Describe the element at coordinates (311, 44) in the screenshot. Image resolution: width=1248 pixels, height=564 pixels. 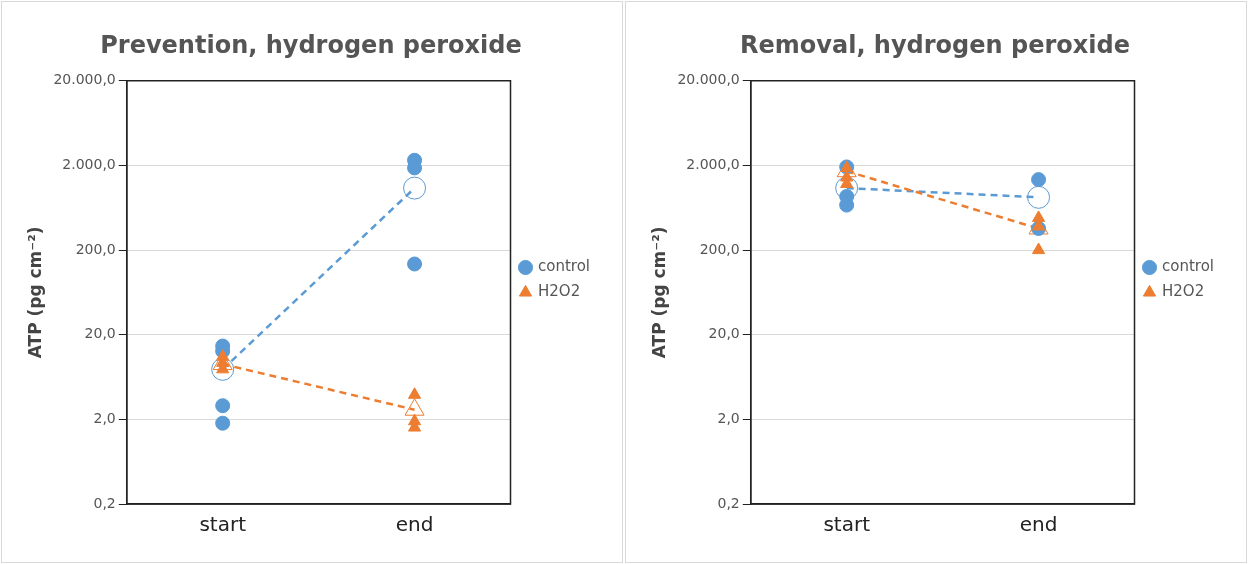
I see `chart-title: Prevention, hydrogen peroxide` at that location.